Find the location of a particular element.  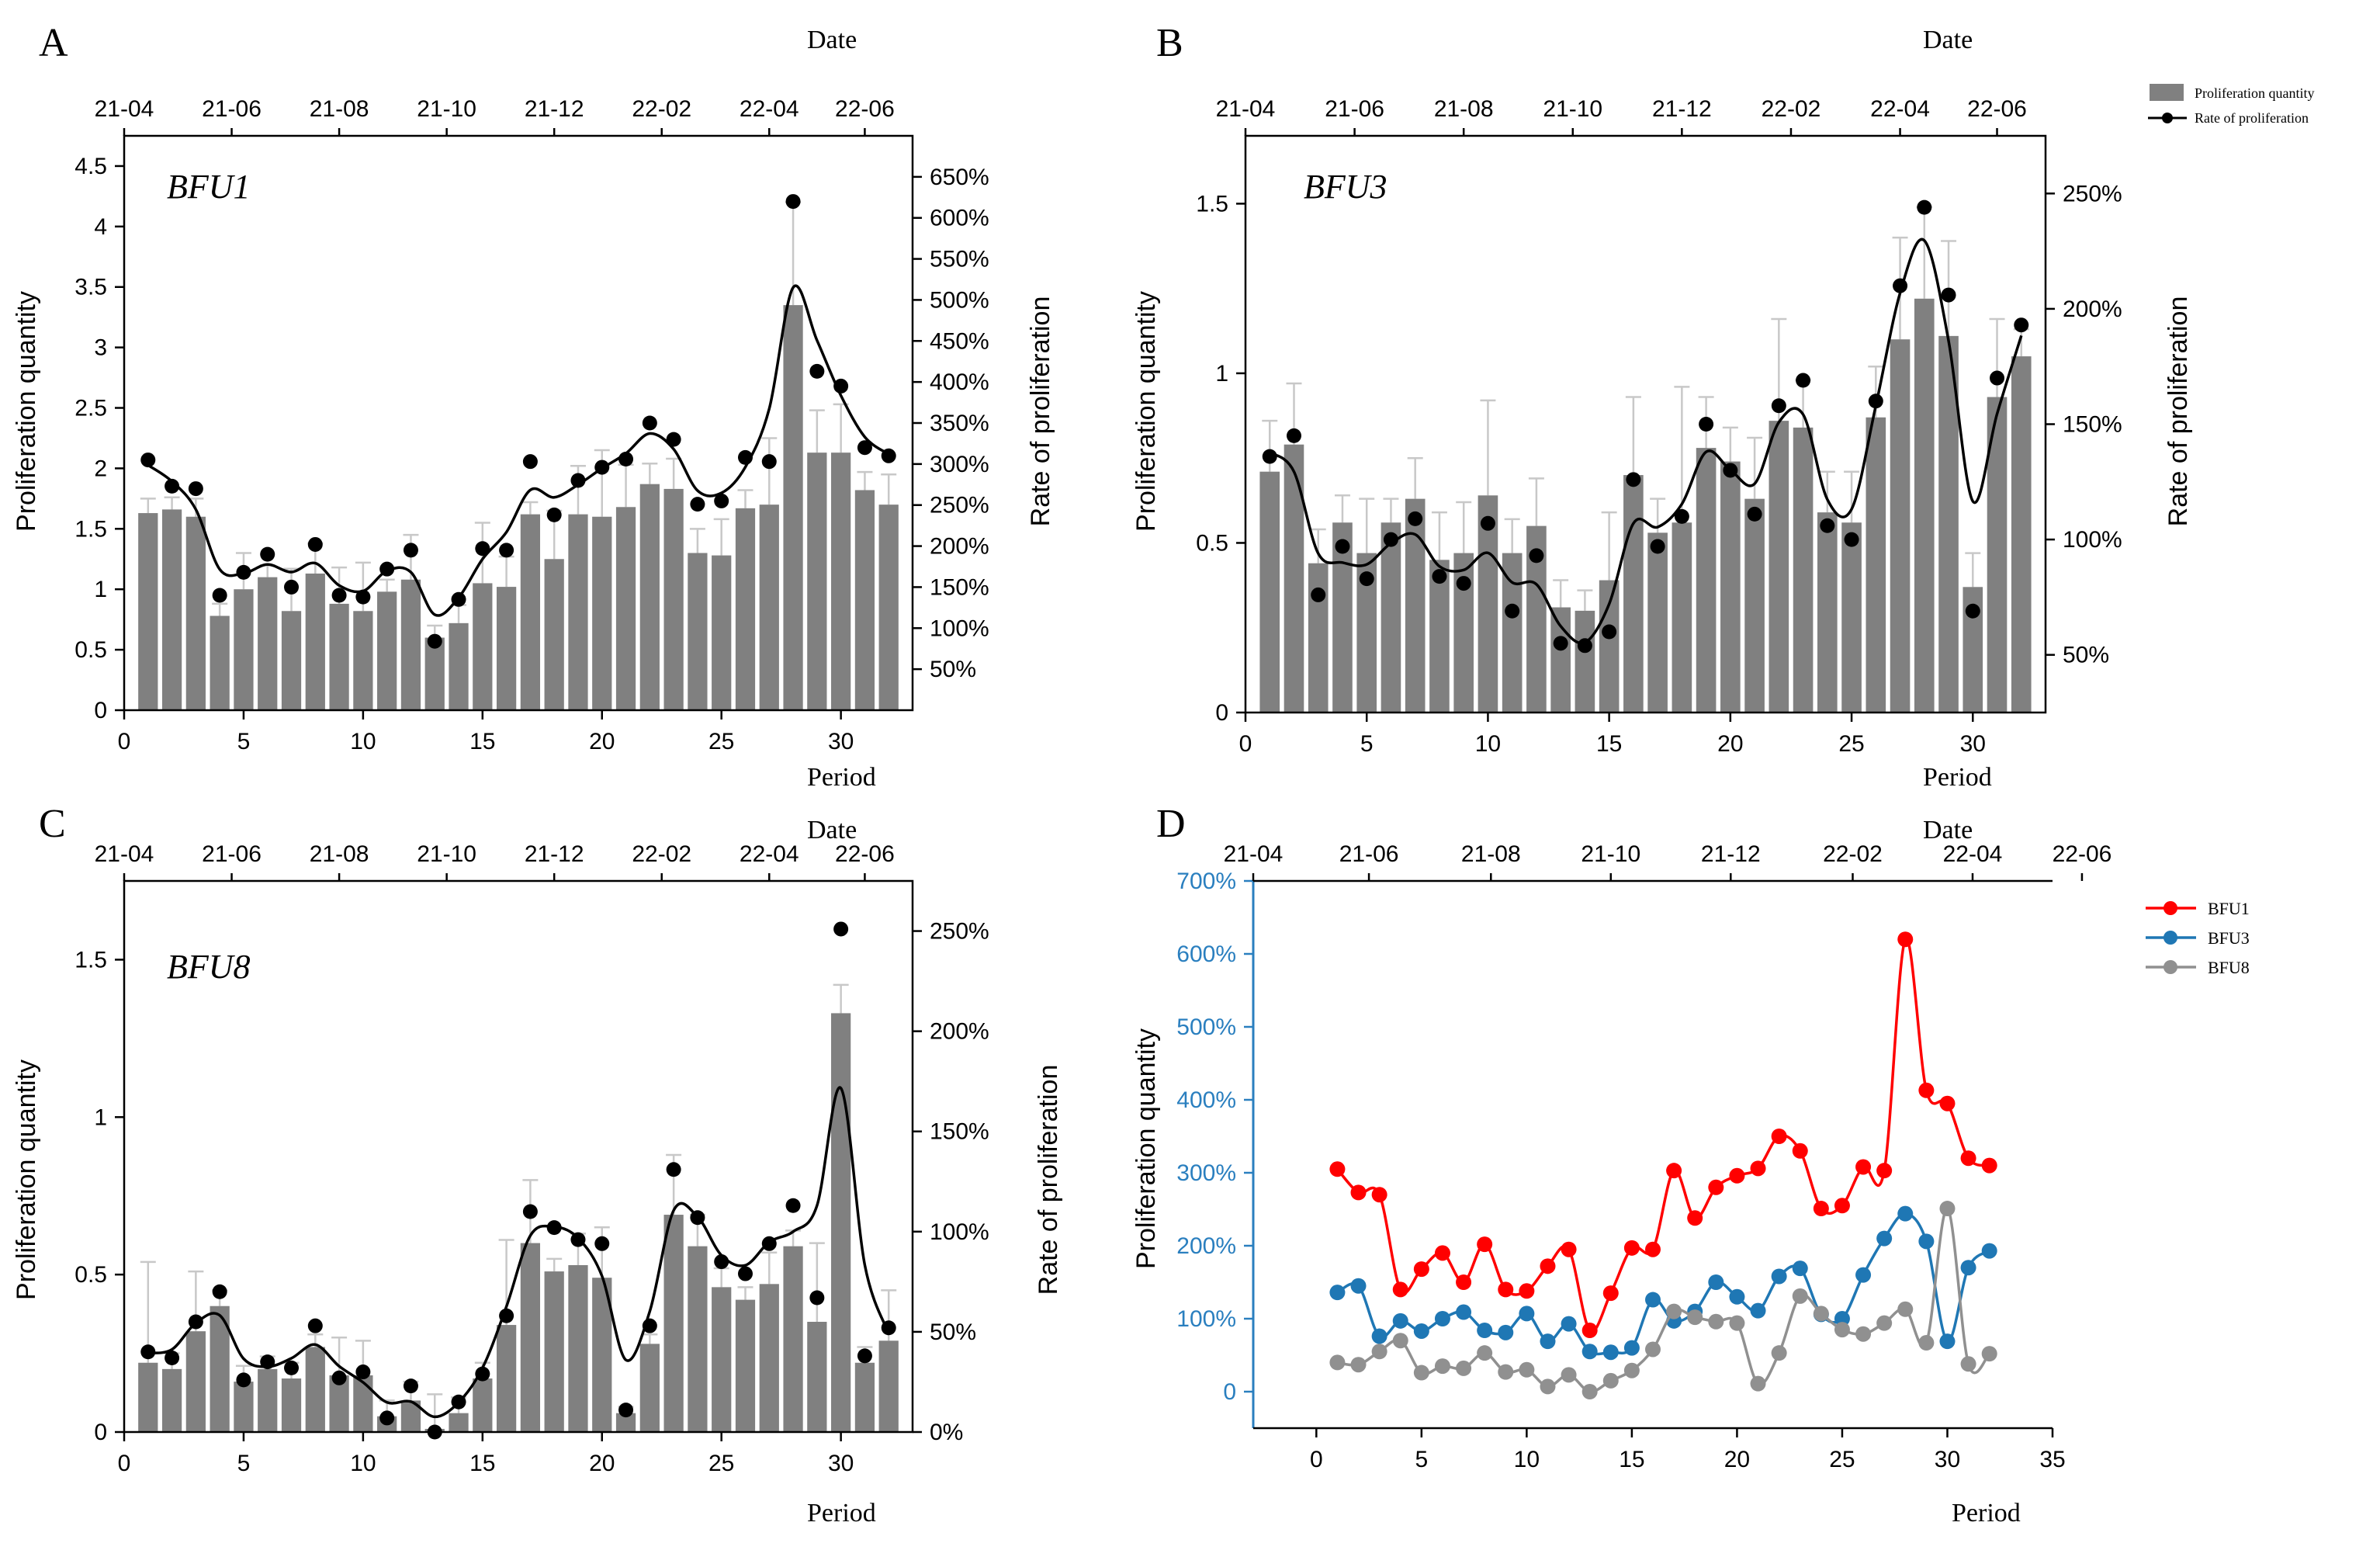

legend-label: BFU8 is located at coordinates (2229, 967).